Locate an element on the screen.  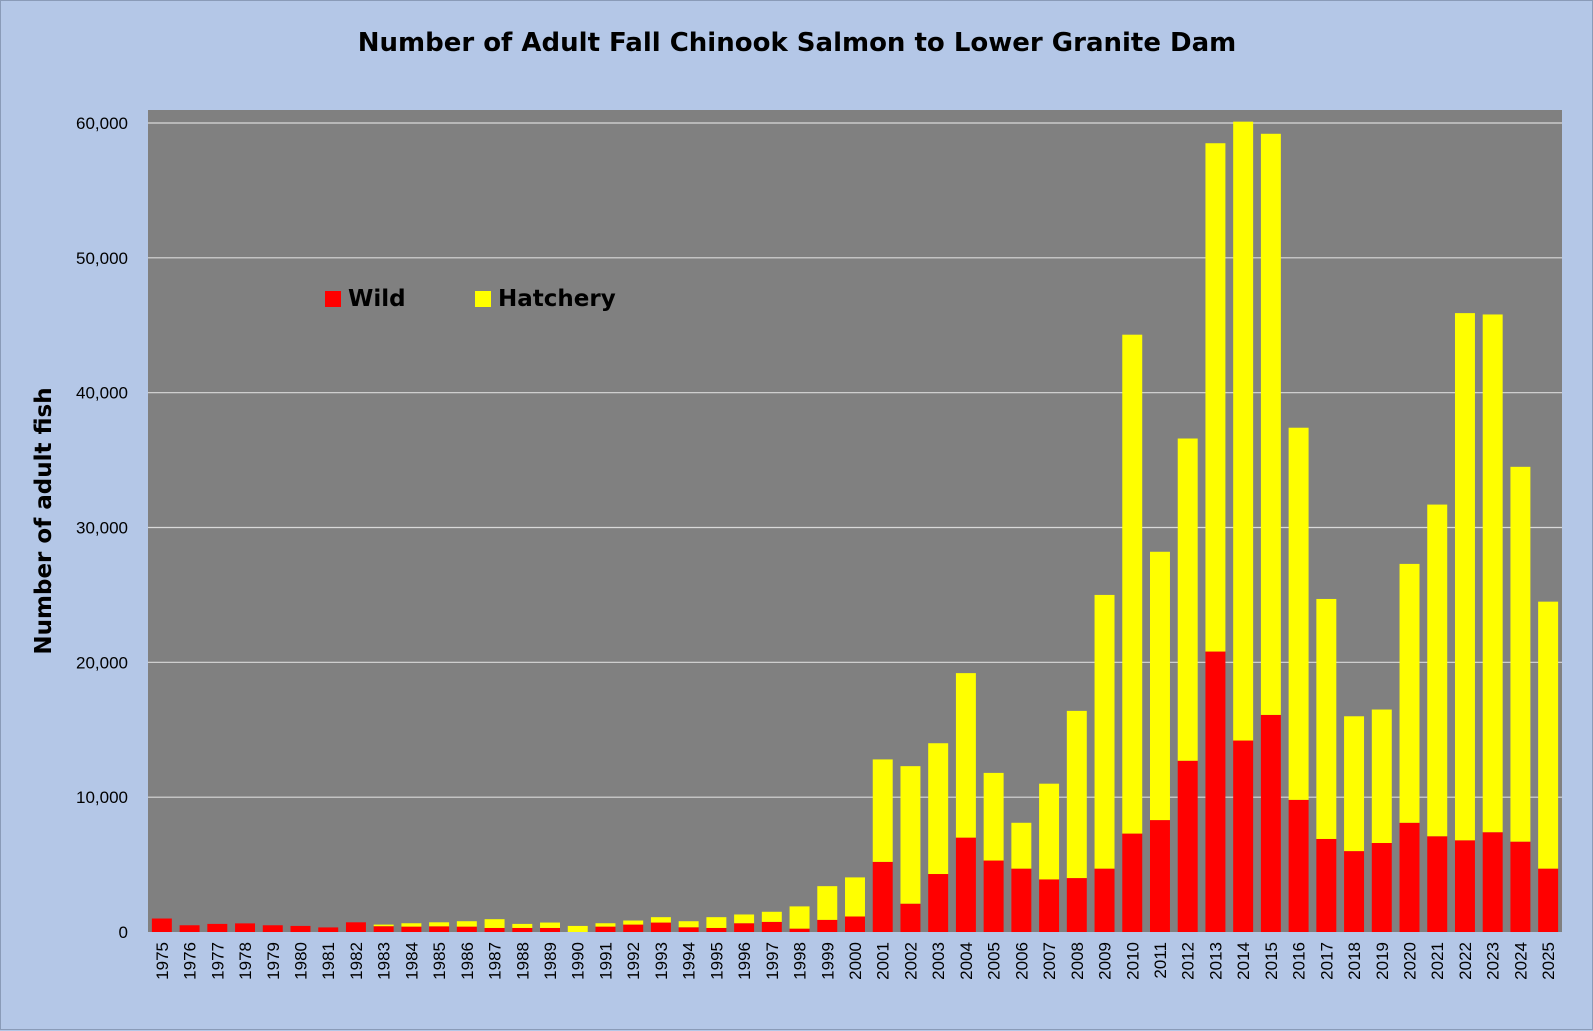
bar-wild-1987 is located at coordinates (494, 929).